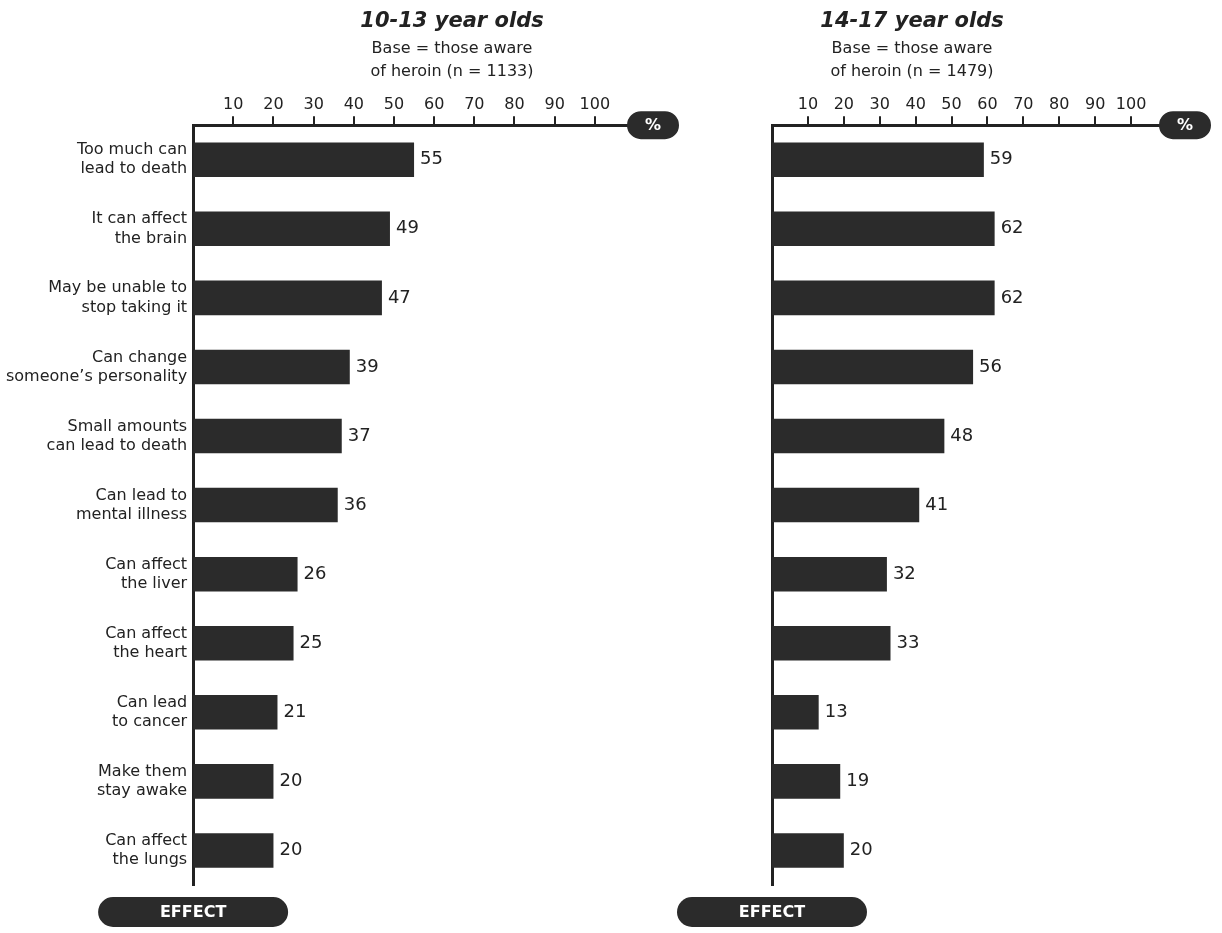 The image size is (1222, 933). I want to click on y-tick-label: Can affect the lungs, so click(146, 849).